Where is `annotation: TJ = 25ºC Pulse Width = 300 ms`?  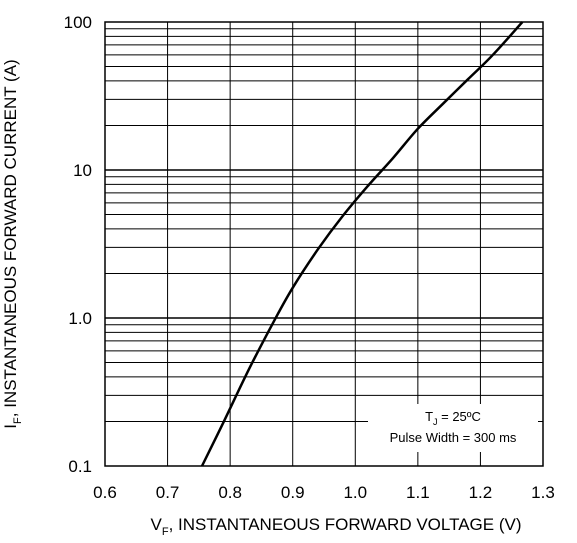 annotation: TJ = 25ºC Pulse Width = 300 ms is located at coordinates (453, 428).